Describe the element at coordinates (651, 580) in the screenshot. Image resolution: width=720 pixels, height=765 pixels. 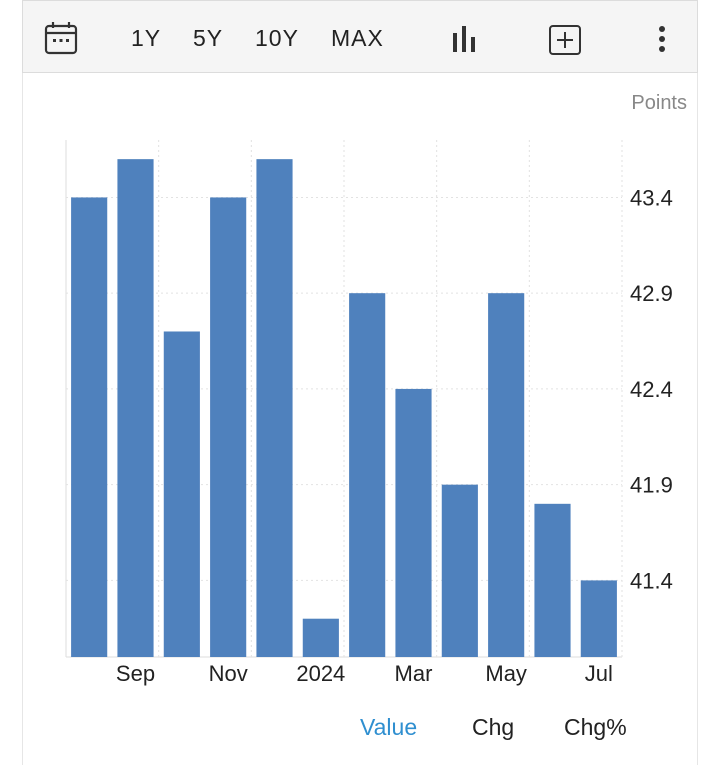
I see `y-tick-label: 41.4` at that location.